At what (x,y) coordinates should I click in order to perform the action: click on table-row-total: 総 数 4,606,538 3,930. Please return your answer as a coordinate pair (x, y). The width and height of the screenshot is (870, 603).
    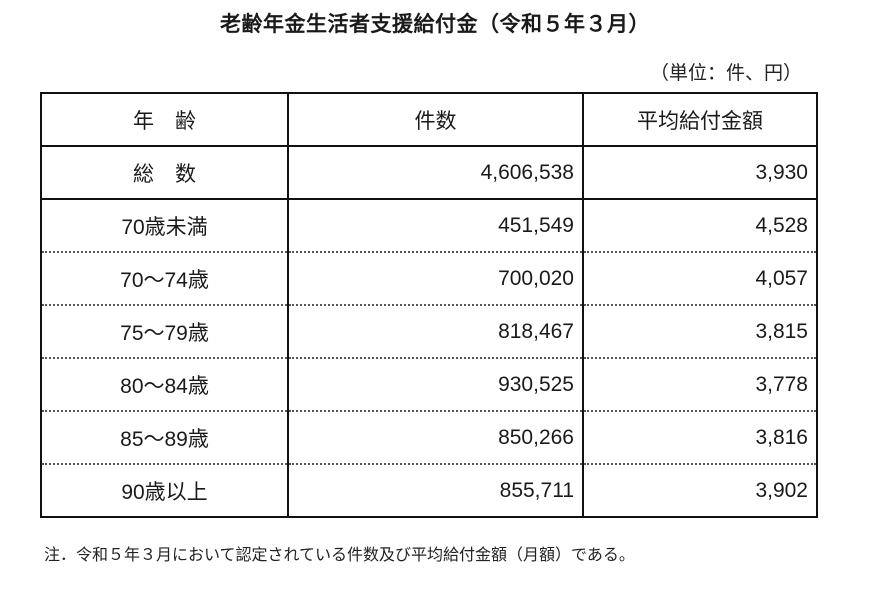
    Looking at the image, I should click on (429, 173).